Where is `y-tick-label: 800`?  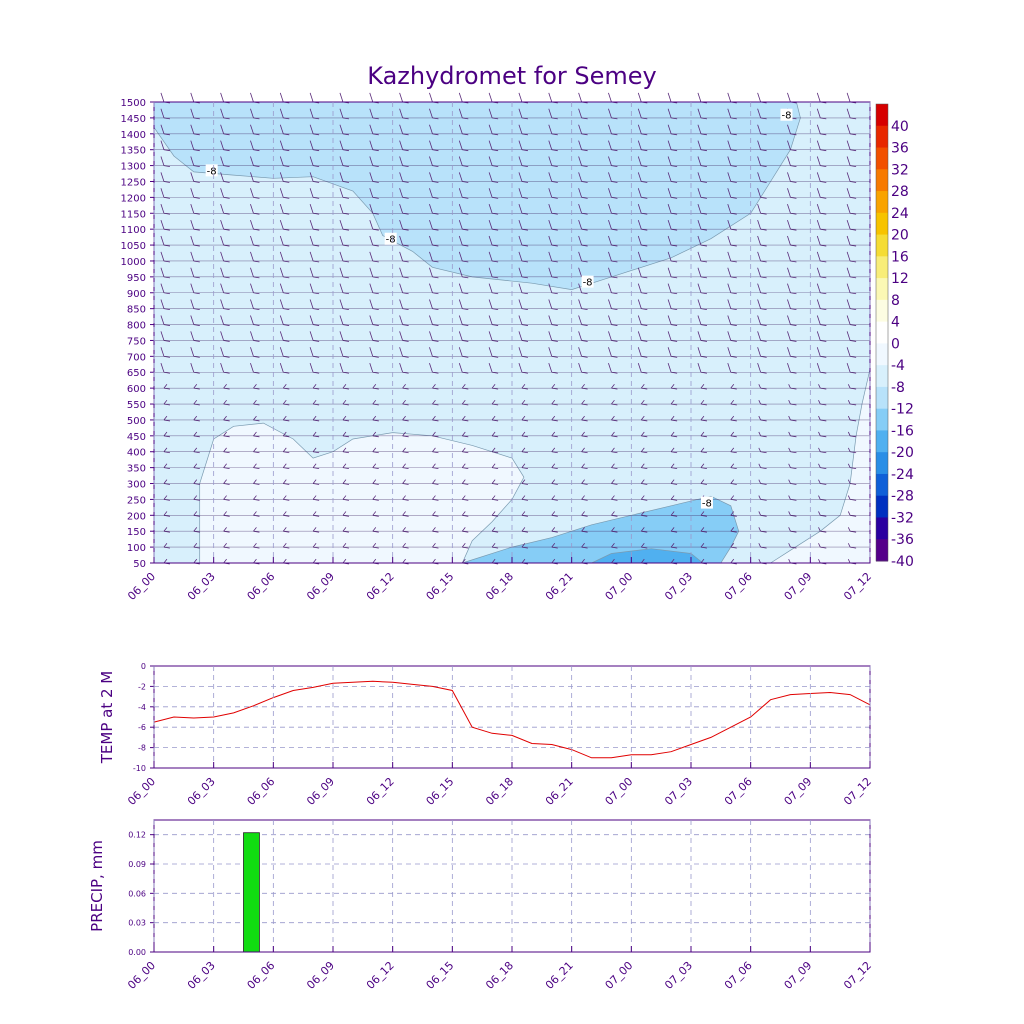
y-tick-label: 800 is located at coordinates (136, 326).